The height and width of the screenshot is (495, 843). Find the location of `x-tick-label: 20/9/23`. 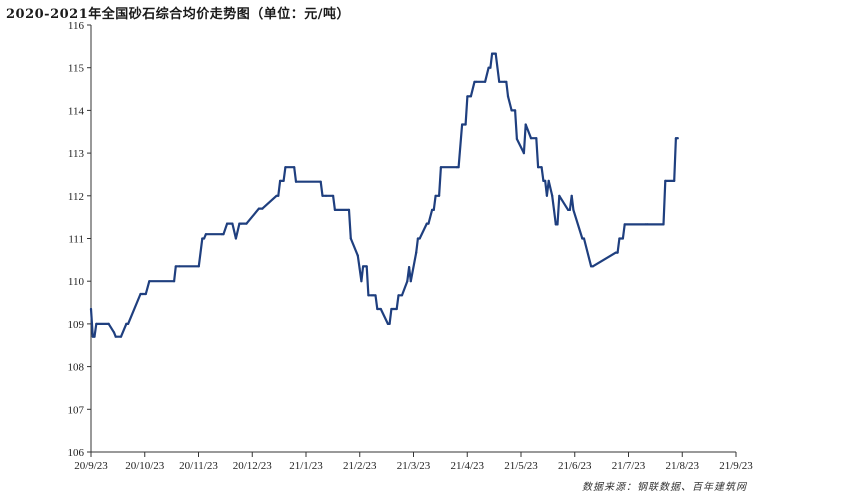

x-tick-label: 20/9/23 is located at coordinates (91, 466).